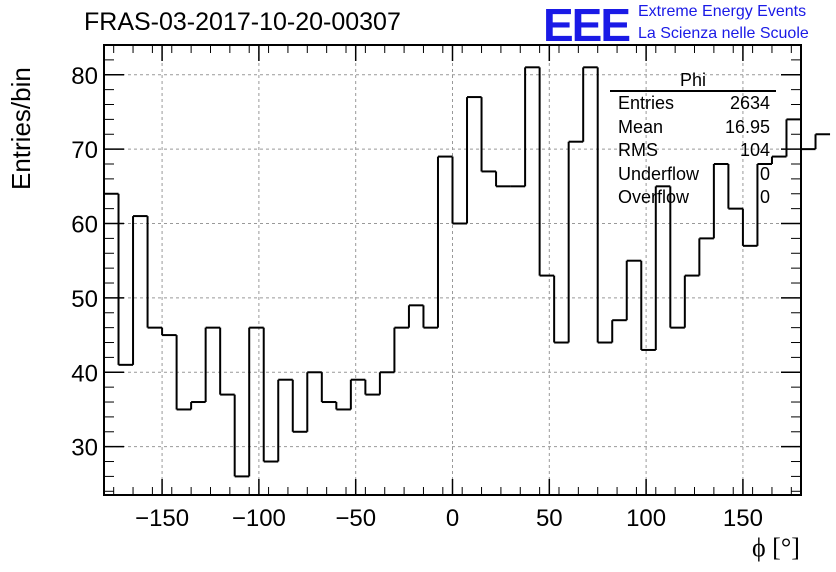 This screenshot has height=572, width=836. What do you see at coordinates (693, 151) in the screenshot?
I see `stats-row-rms: RMS 104` at bounding box center [693, 151].